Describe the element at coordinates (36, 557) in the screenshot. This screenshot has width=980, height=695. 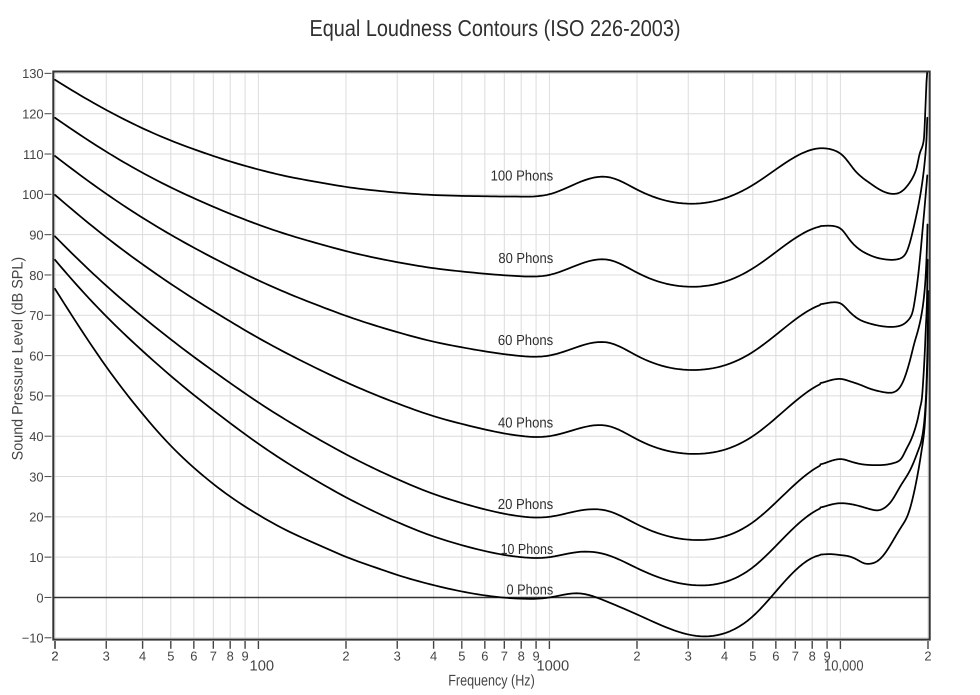
I see `svg-text: 10` at that location.